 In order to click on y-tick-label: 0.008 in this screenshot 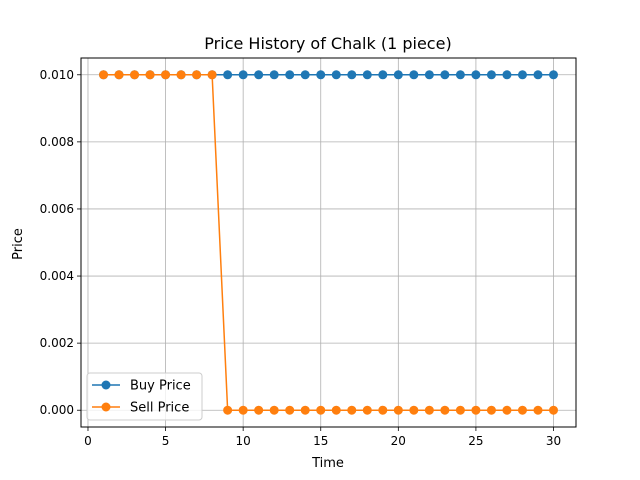, I will do `click(57, 142)`.